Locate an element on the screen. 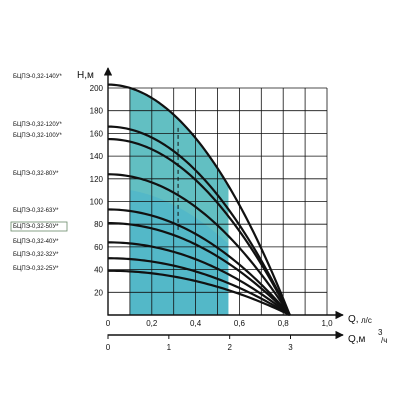  series-label: БЦПЭ-0,32-25У* is located at coordinates (36, 269).